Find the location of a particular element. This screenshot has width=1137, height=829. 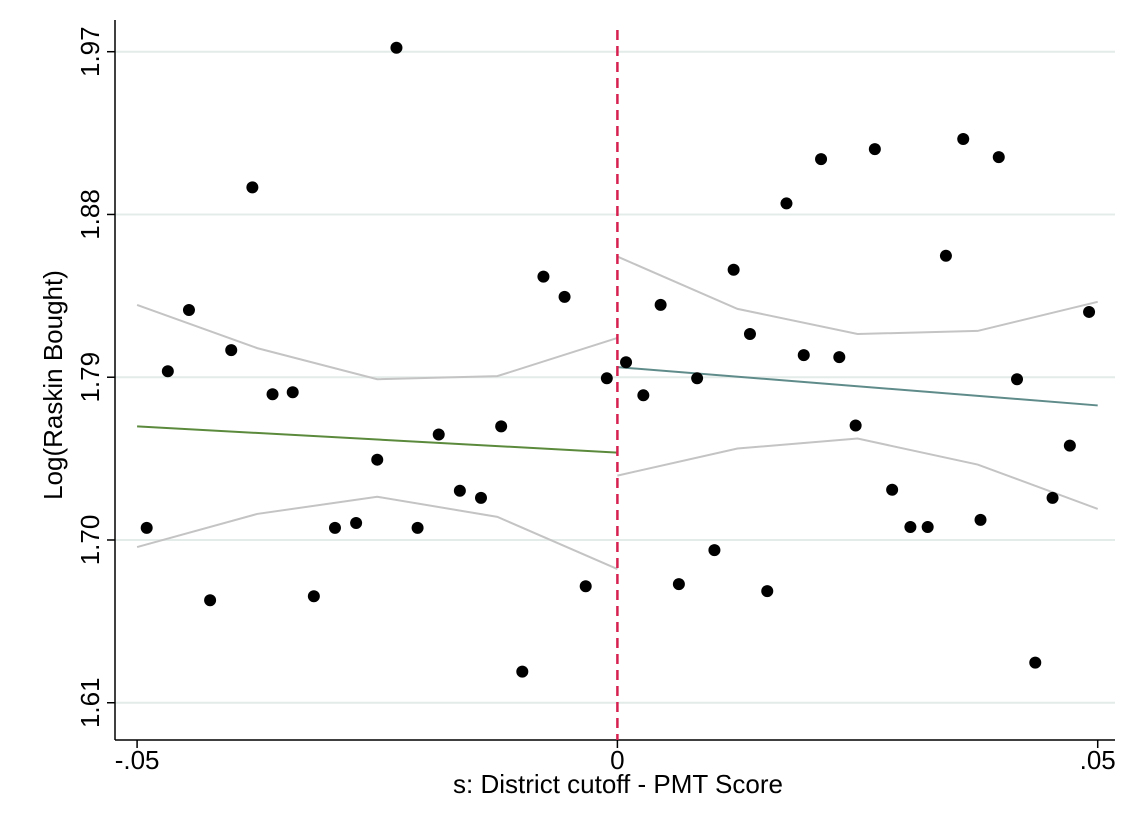

x-axis-title: s: District cutoff - PMT Score is located at coordinates (618, 784).